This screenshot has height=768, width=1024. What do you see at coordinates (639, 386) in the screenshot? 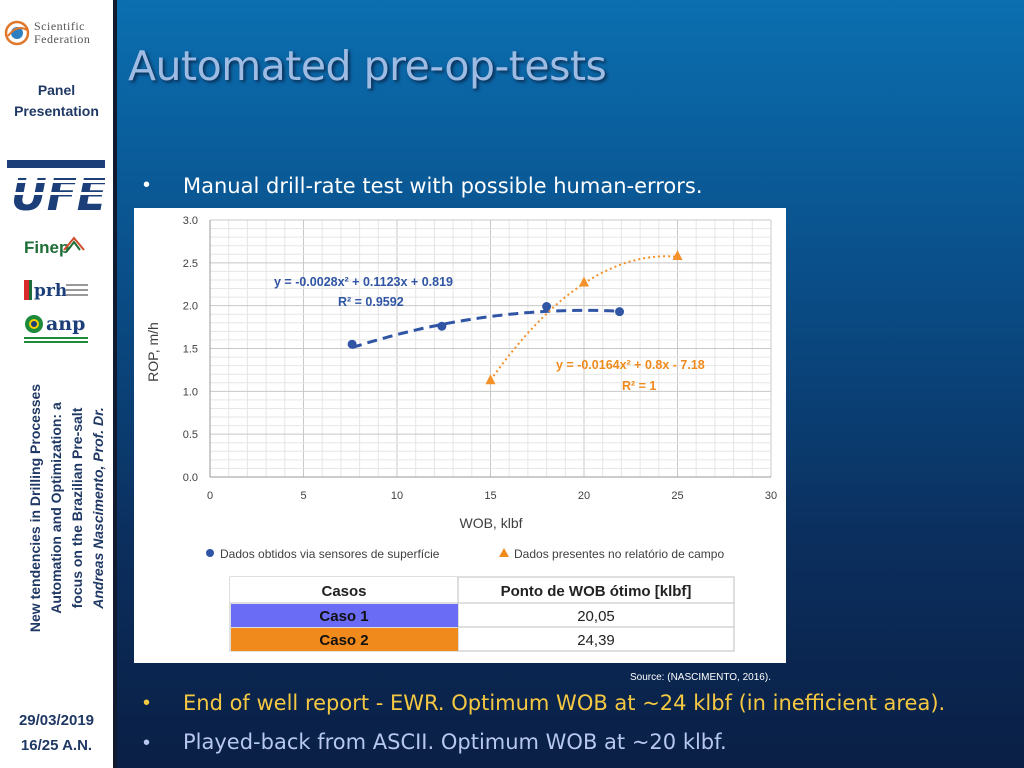
I see `trendline-r2-2: R² = 1` at bounding box center [639, 386].